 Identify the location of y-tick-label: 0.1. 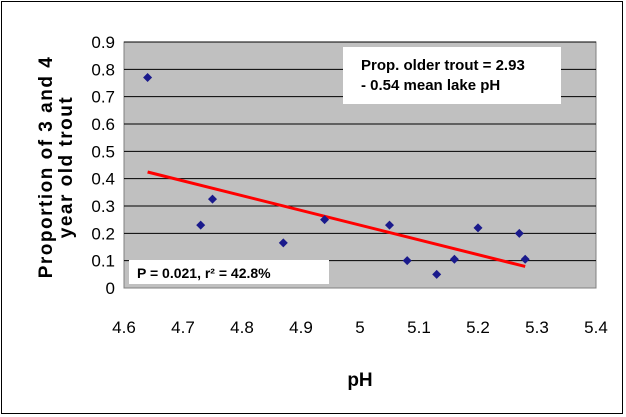
(103, 261).